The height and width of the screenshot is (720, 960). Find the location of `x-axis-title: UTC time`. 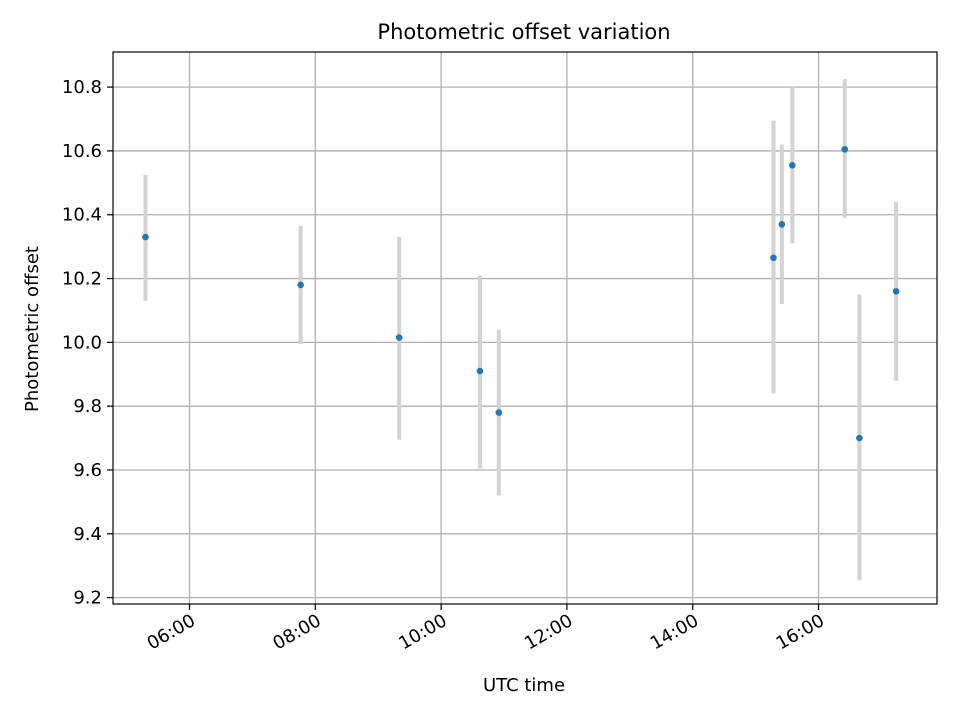

x-axis-title: UTC time is located at coordinates (524, 685).